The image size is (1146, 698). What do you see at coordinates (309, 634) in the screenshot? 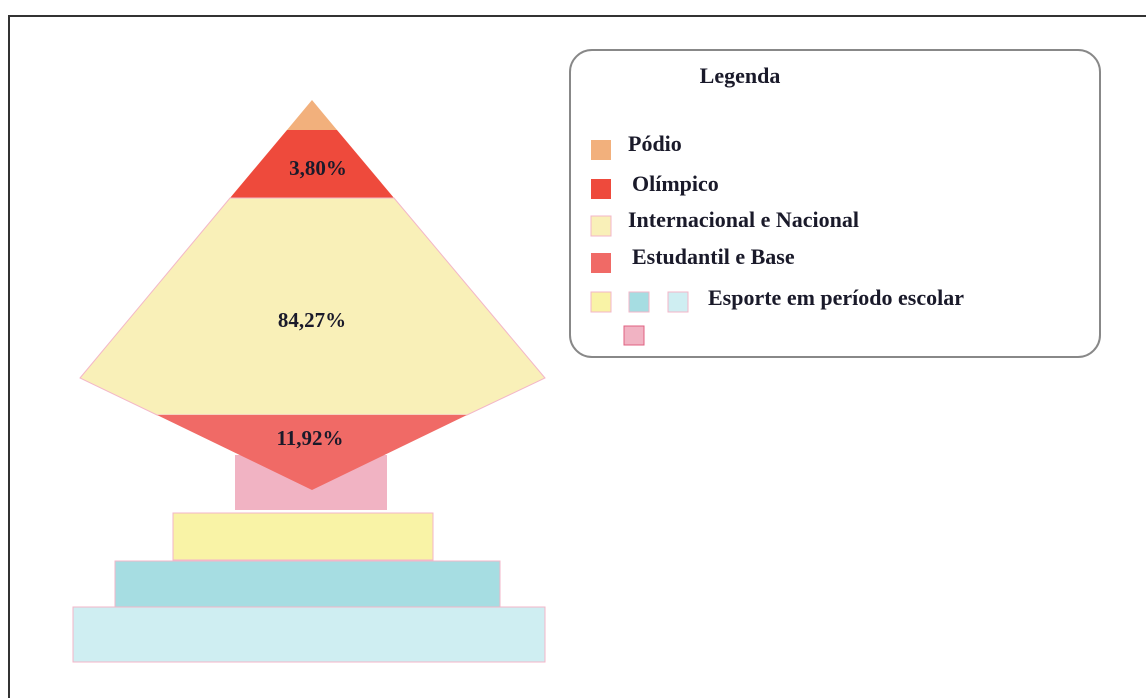
I see `block-cyan` at bounding box center [309, 634].